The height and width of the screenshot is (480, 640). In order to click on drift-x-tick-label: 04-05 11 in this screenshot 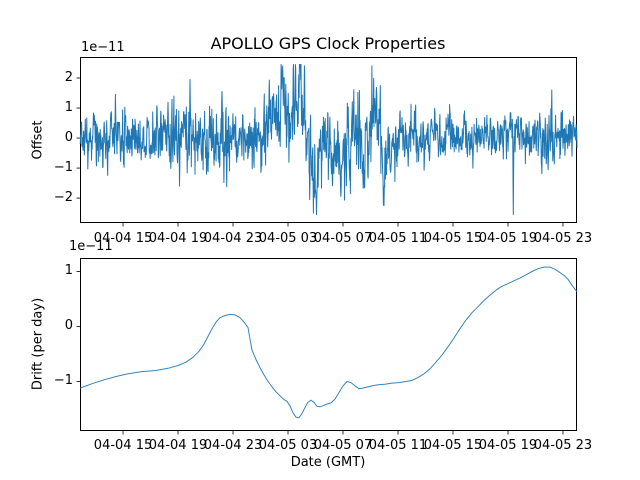, I will do `click(398, 445)`.